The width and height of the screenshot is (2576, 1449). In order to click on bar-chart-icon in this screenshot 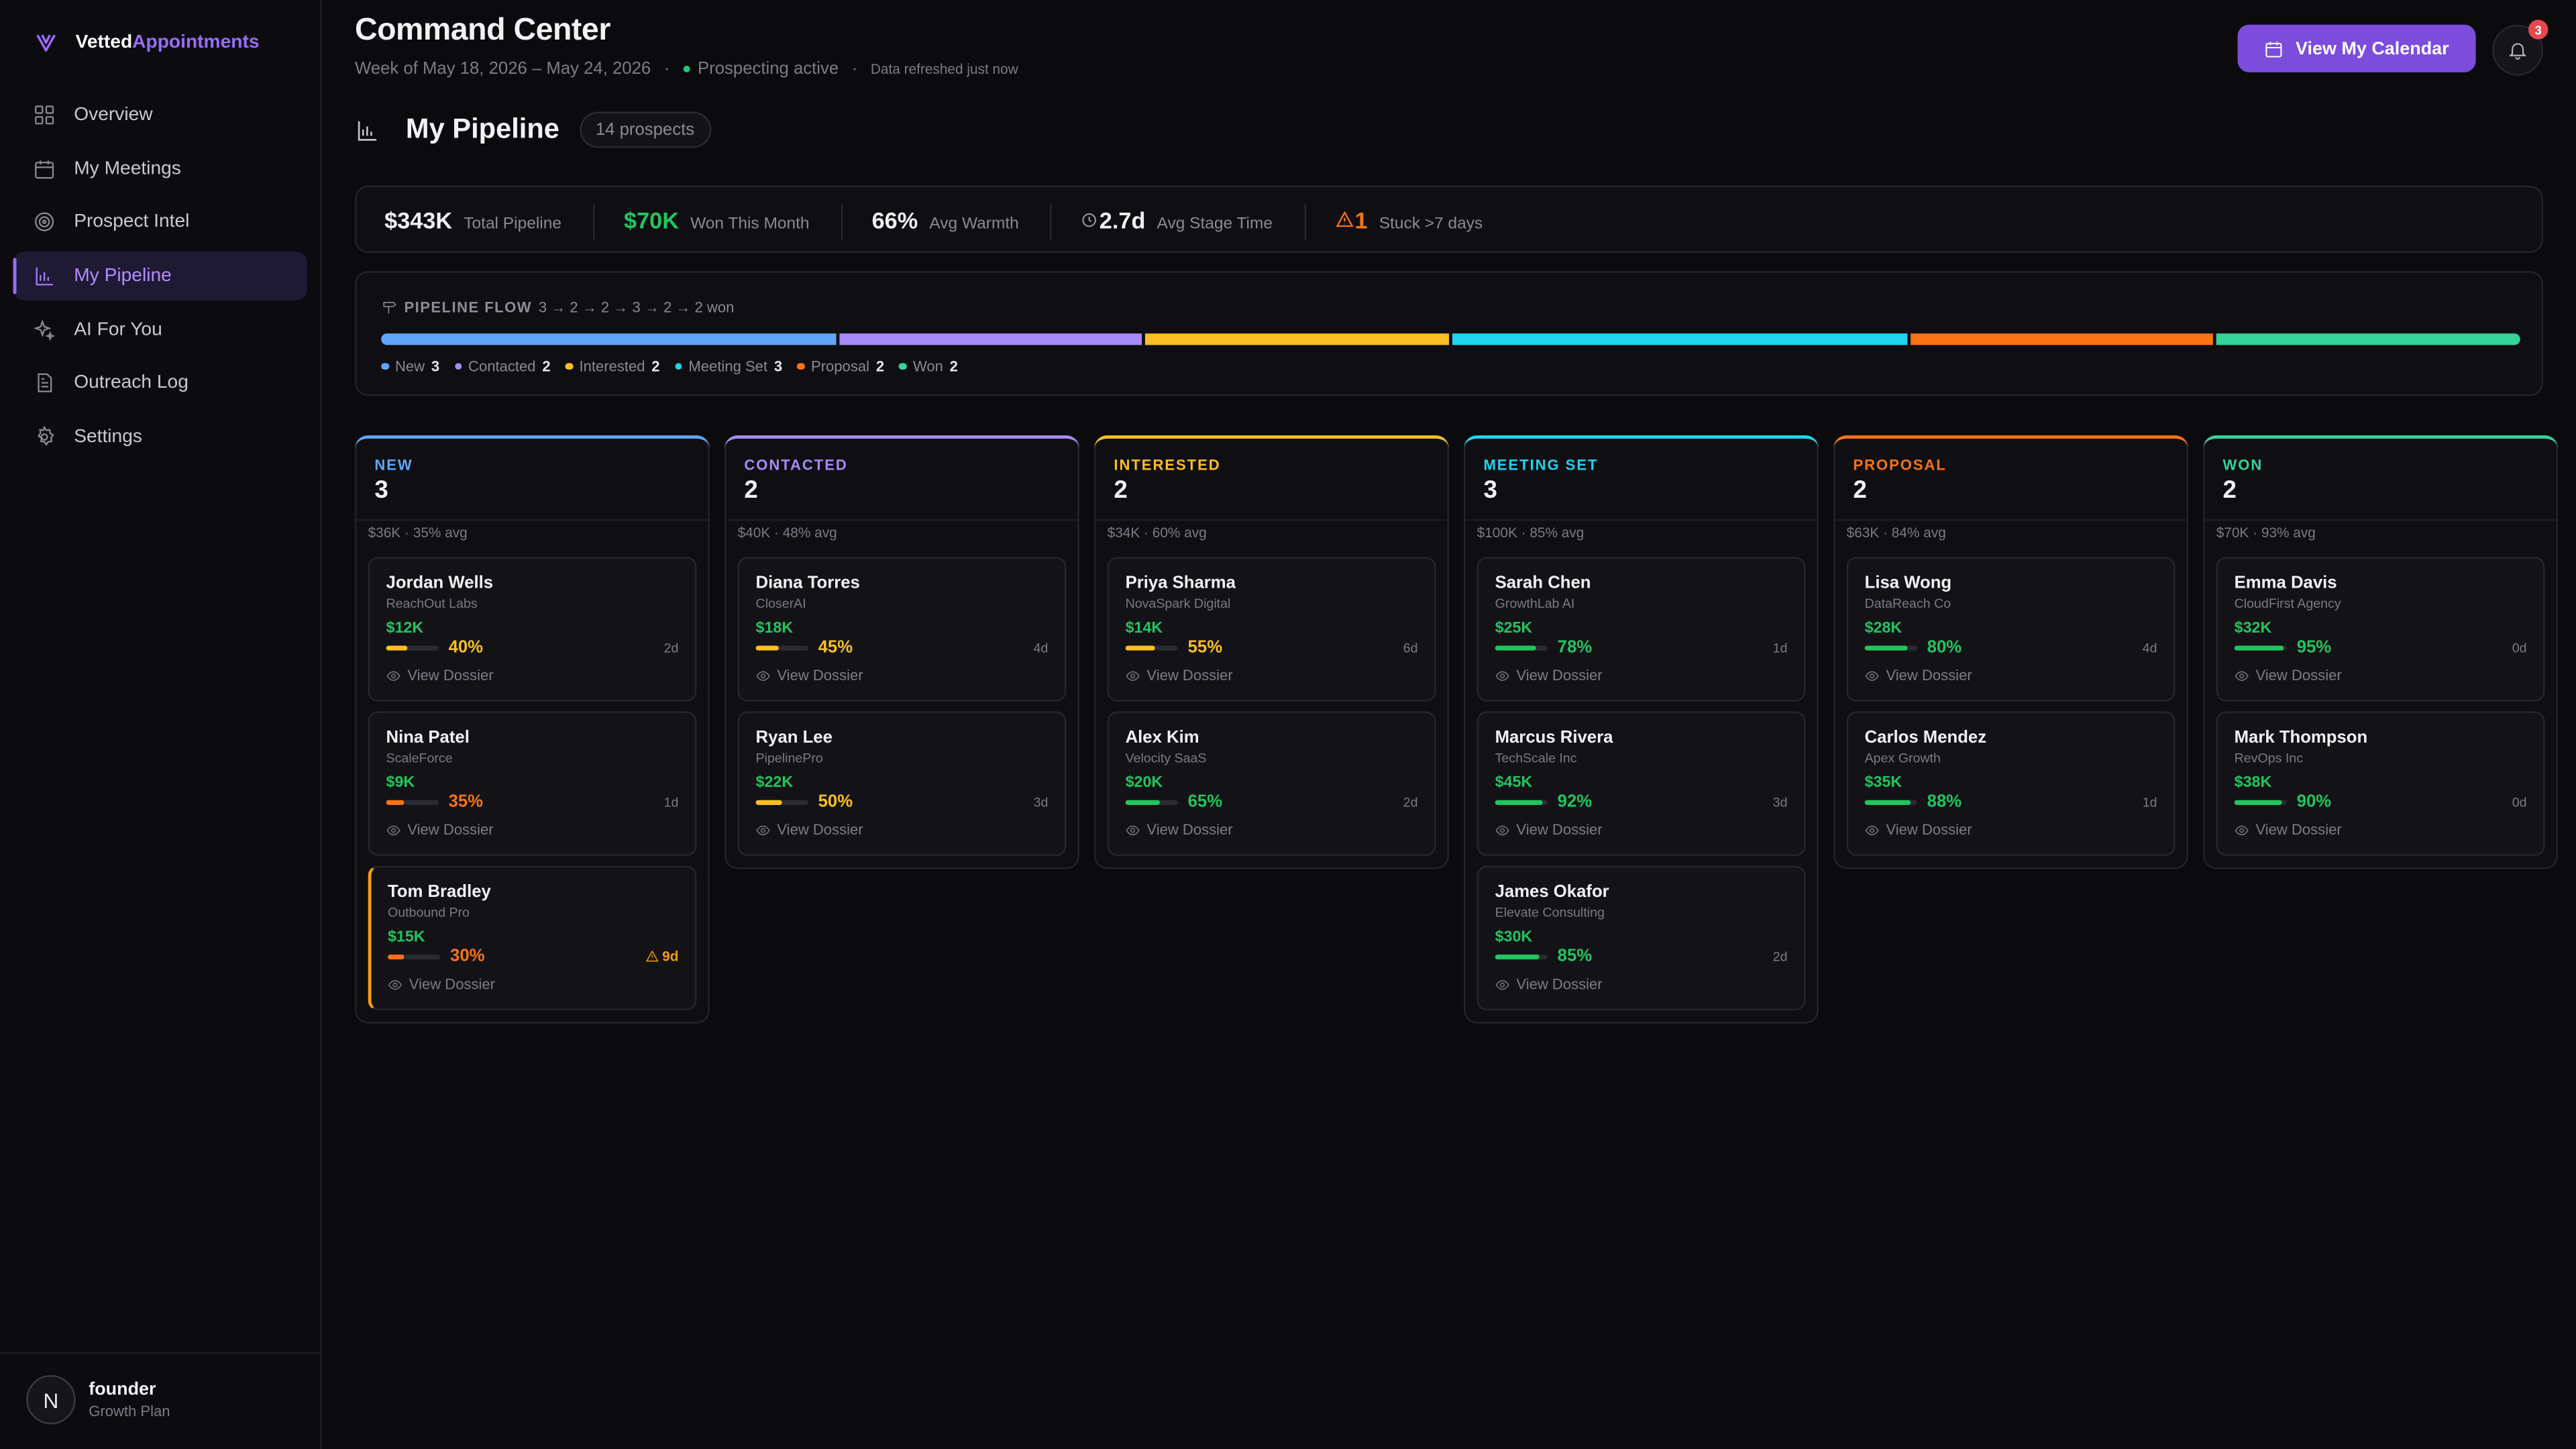, I will do `click(367, 130)`.